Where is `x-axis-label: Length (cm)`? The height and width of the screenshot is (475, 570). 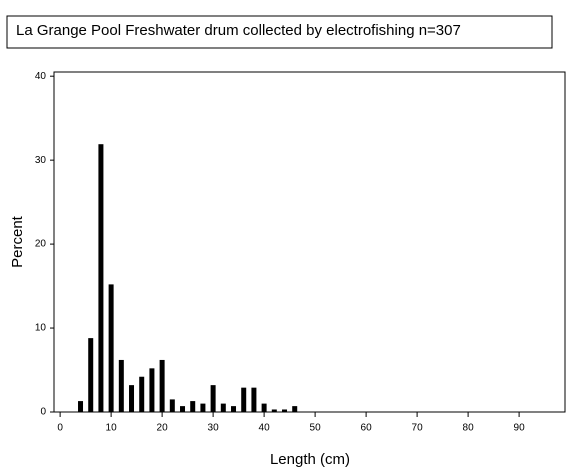 x-axis-label: Length (cm) is located at coordinates (310, 459).